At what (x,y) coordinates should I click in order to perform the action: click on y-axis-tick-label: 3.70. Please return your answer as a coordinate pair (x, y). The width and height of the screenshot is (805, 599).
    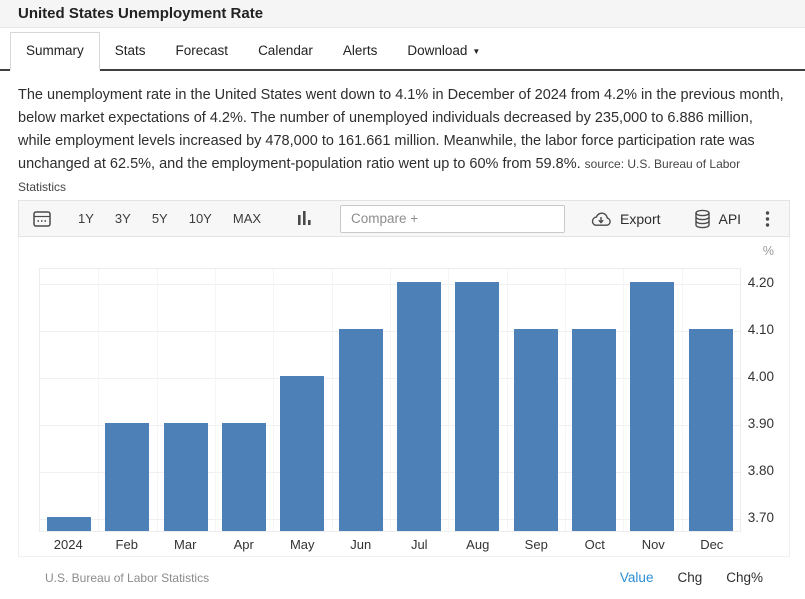
    Looking at the image, I should click on (760, 517).